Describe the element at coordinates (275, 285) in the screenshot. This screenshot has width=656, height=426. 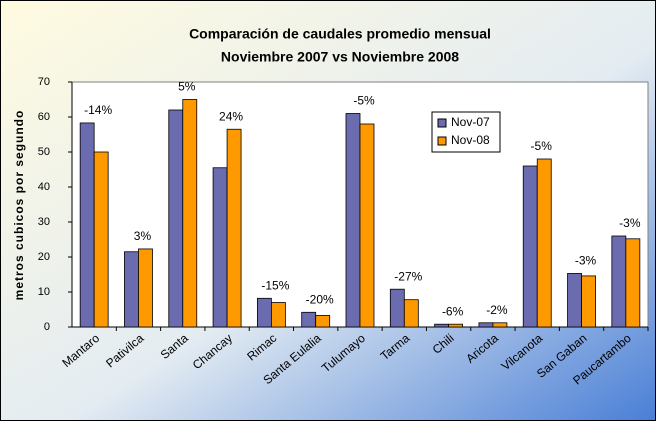
I see `annotation: -15%` at that location.